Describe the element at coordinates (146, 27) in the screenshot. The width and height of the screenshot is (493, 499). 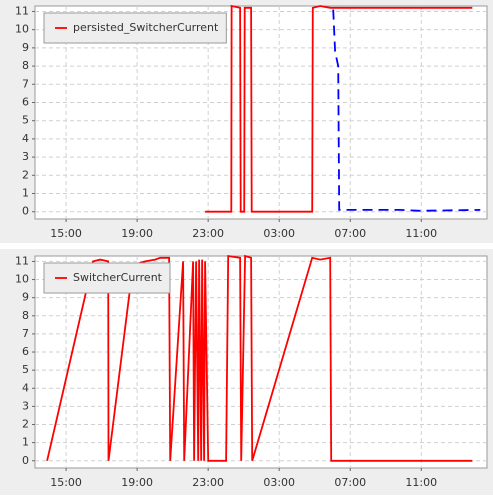
I see `legend-label: persisted_SwitcherCurrent` at that location.